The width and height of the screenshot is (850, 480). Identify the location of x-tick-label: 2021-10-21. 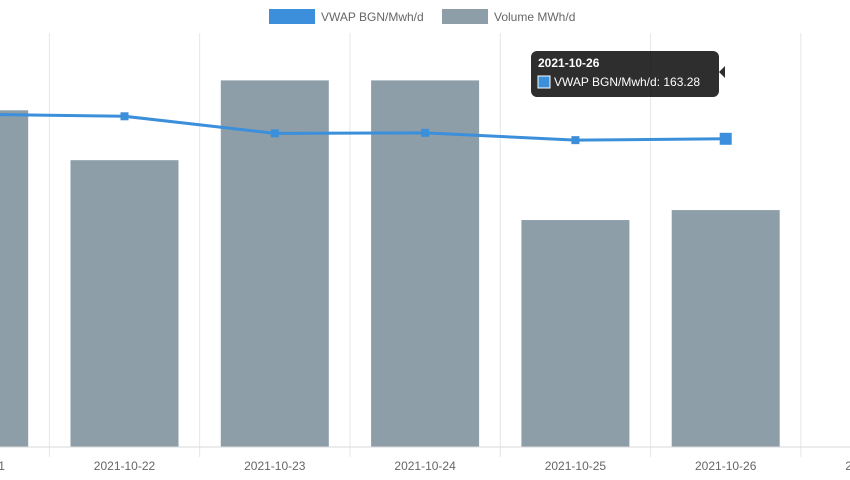
(2, 466).